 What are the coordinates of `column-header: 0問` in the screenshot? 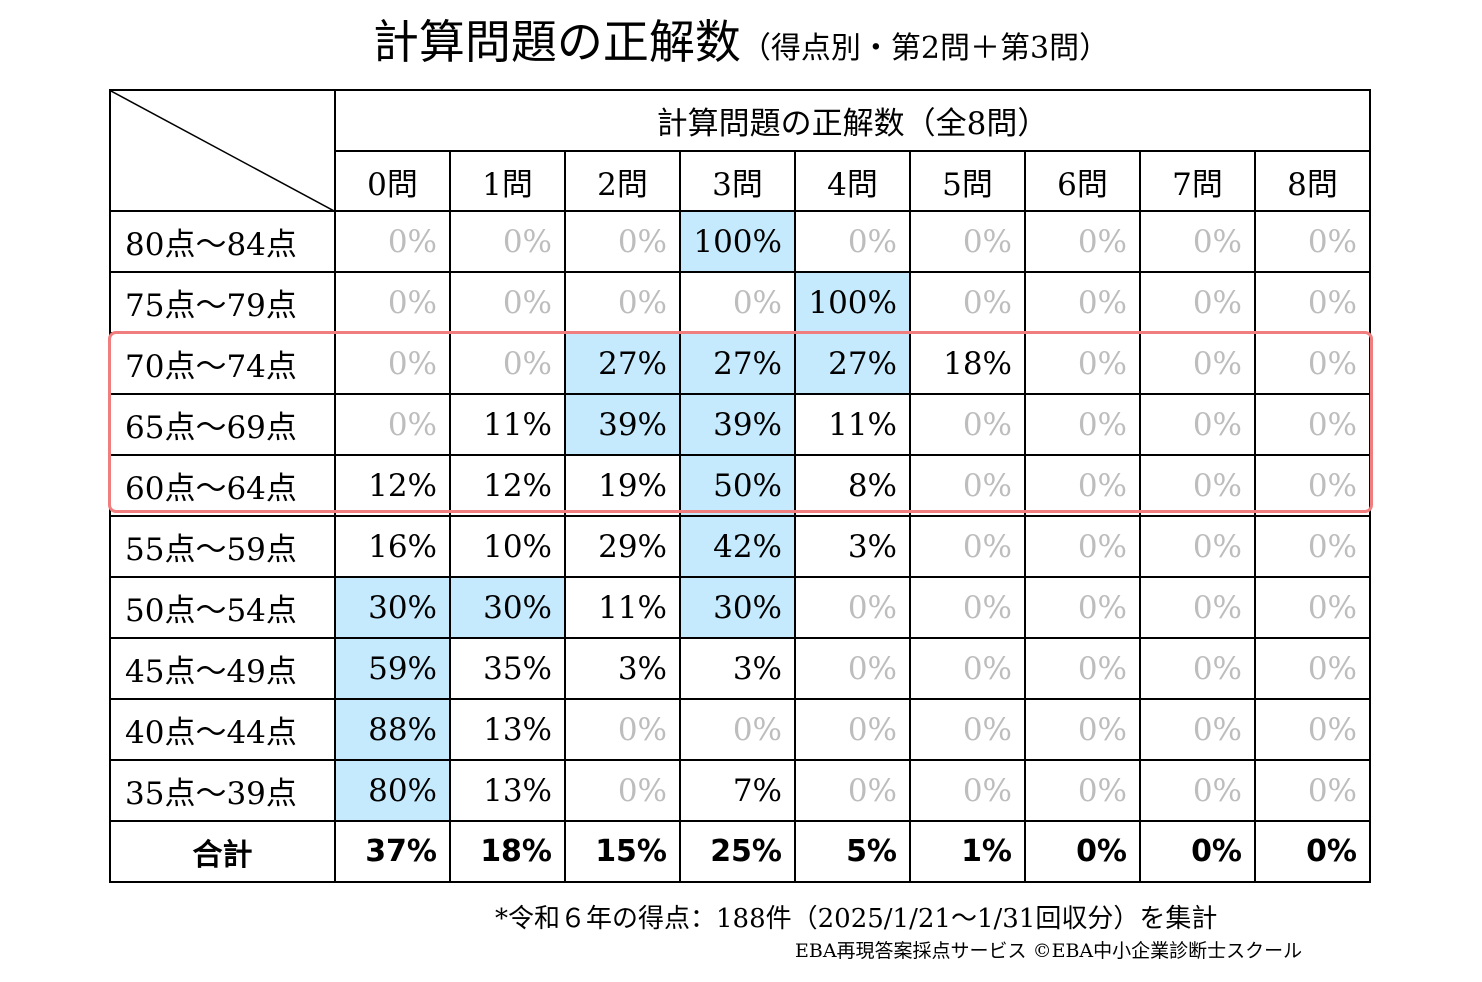 It's located at (392, 181).